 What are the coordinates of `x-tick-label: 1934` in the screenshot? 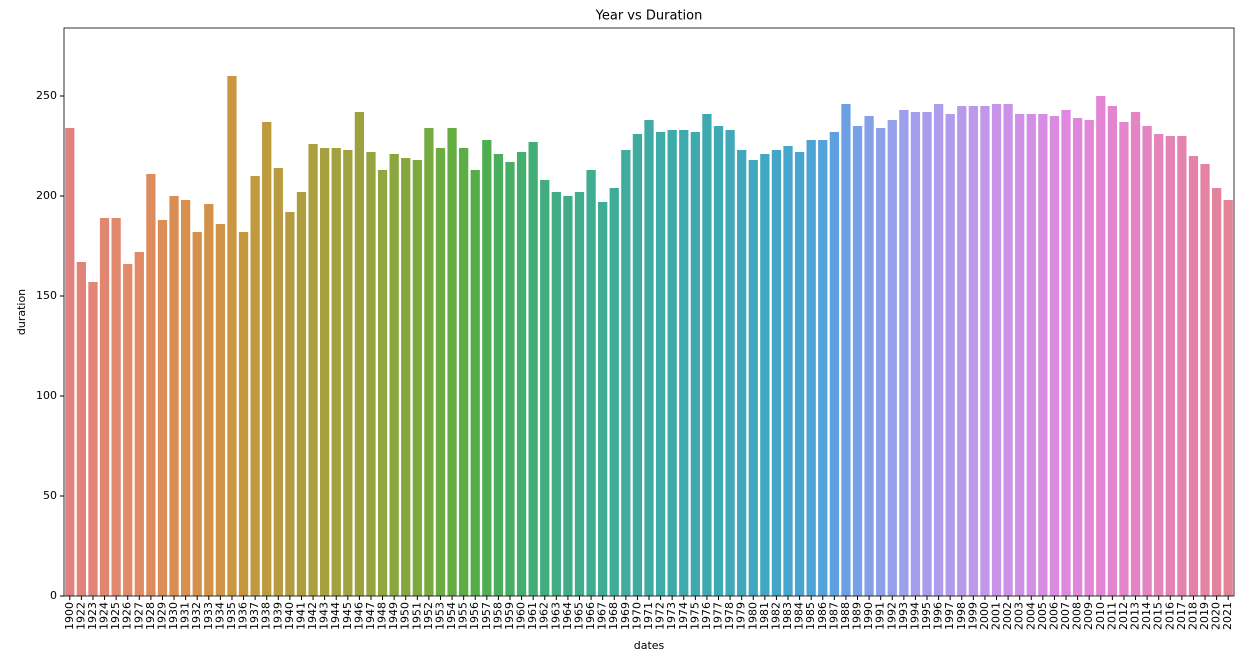 It's located at (219, 616).